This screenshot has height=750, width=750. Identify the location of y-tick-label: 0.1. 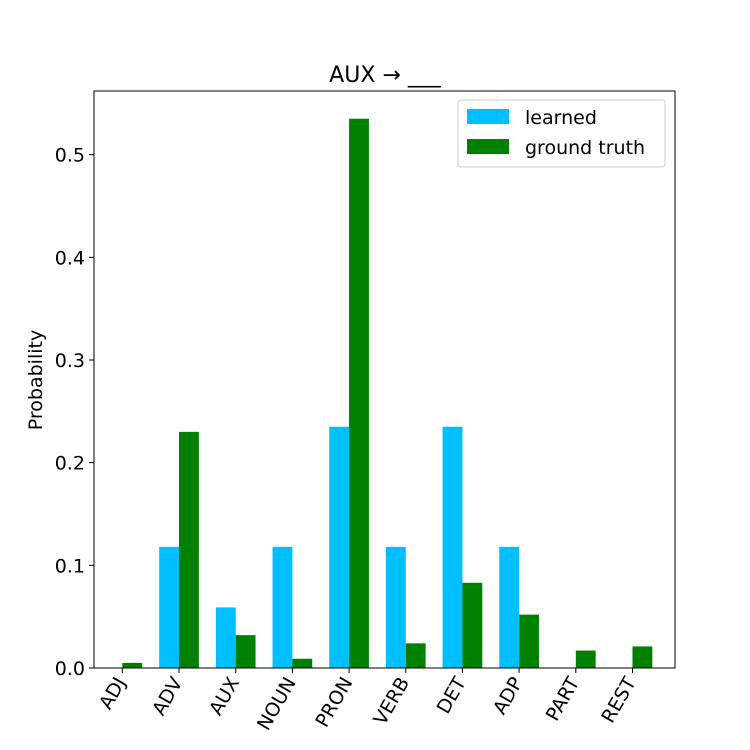
(70, 566).